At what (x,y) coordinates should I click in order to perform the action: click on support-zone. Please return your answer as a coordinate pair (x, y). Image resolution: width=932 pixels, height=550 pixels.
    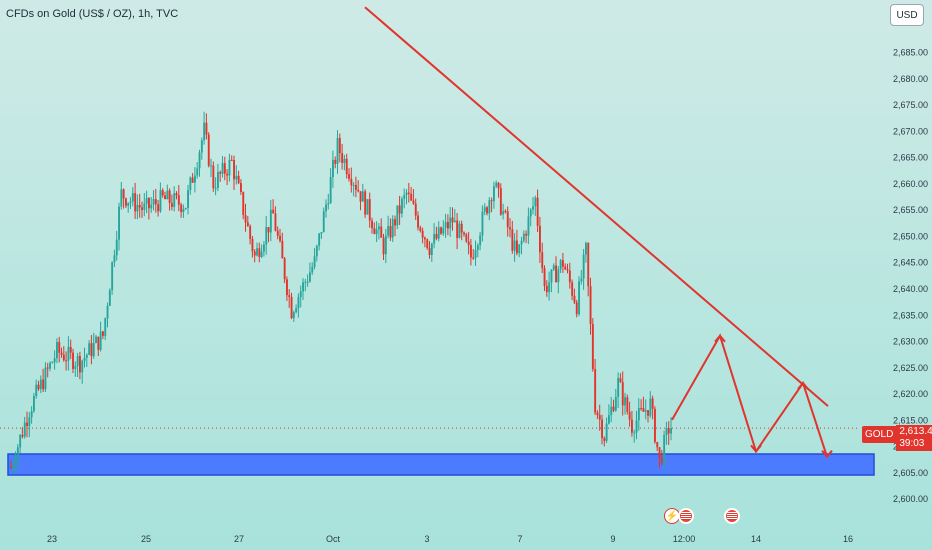
    Looking at the image, I should click on (441, 464).